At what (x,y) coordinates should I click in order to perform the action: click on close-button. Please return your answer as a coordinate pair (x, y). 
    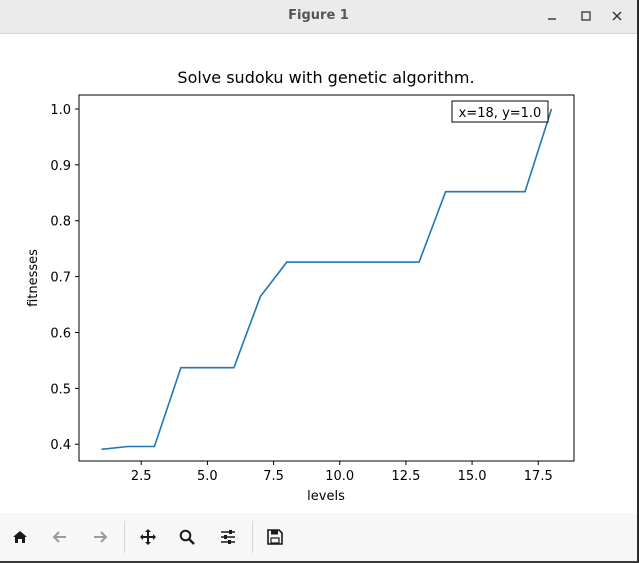
    Looking at the image, I should click on (617, 16).